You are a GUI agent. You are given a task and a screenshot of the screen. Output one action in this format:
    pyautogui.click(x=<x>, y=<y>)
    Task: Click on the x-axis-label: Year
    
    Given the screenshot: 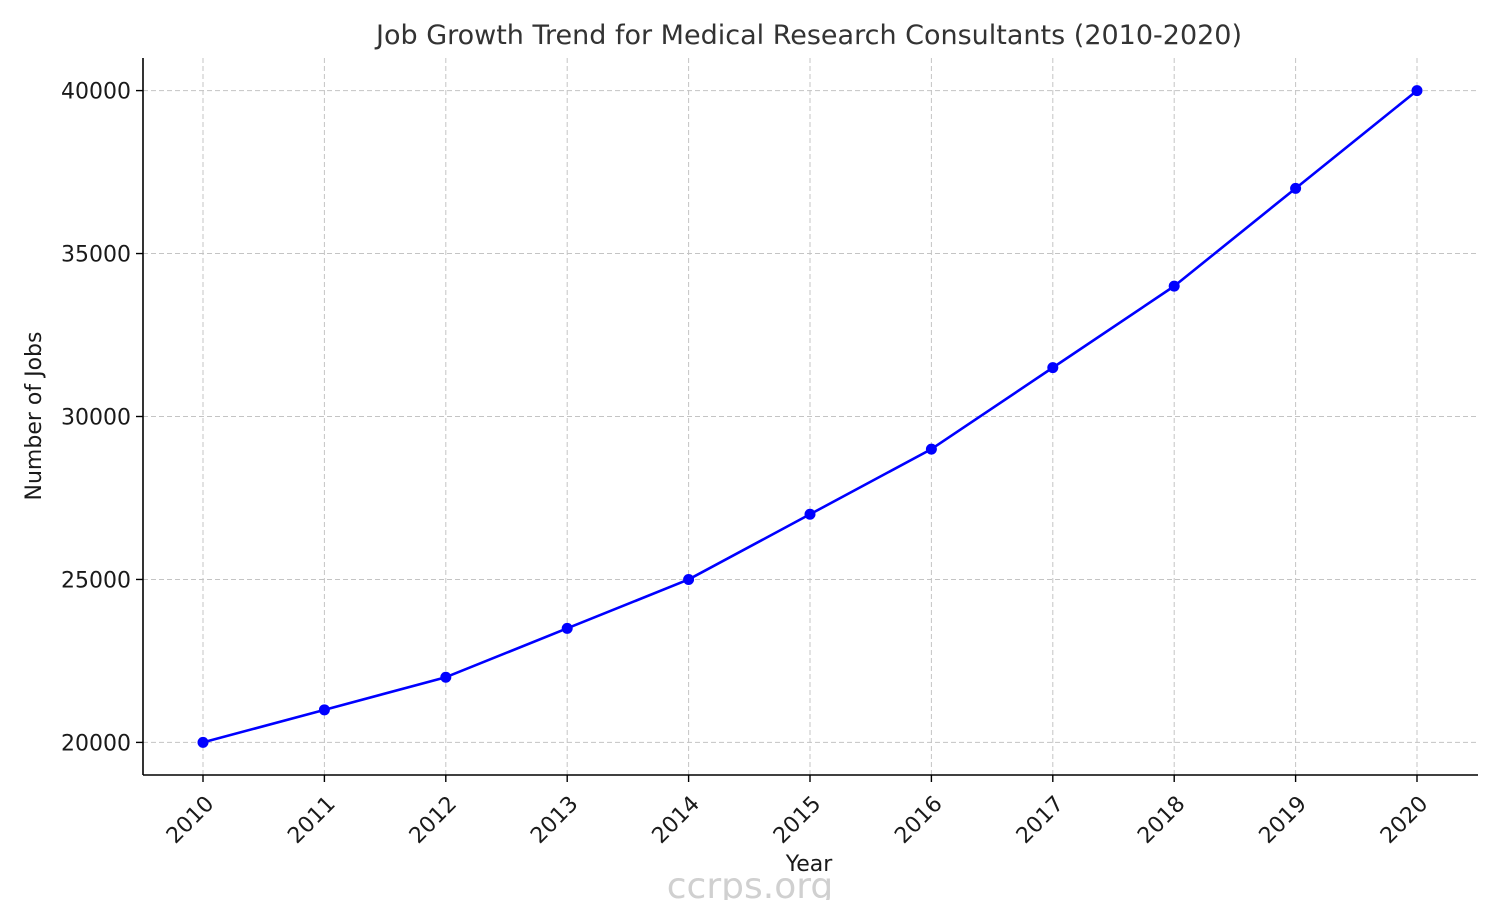 What is the action you would take?
    pyautogui.click(x=809, y=864)
    